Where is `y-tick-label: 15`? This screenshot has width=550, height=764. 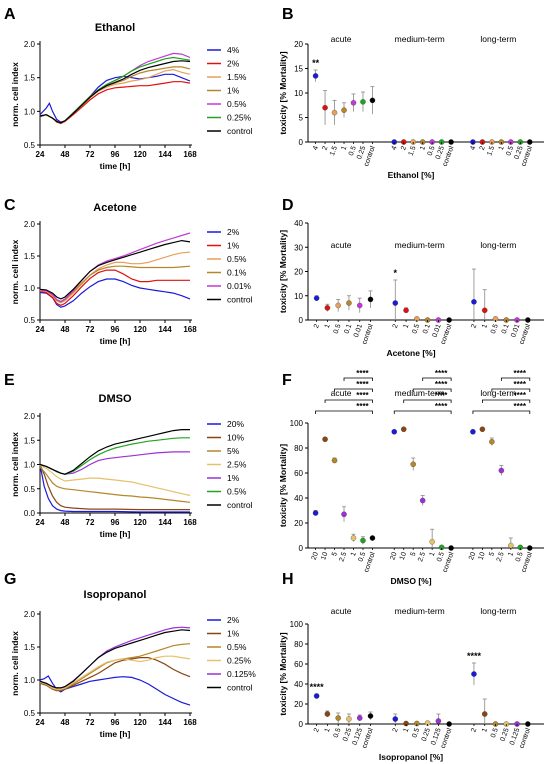
y-tick-label: 15 is located at coordinates (298, 69).